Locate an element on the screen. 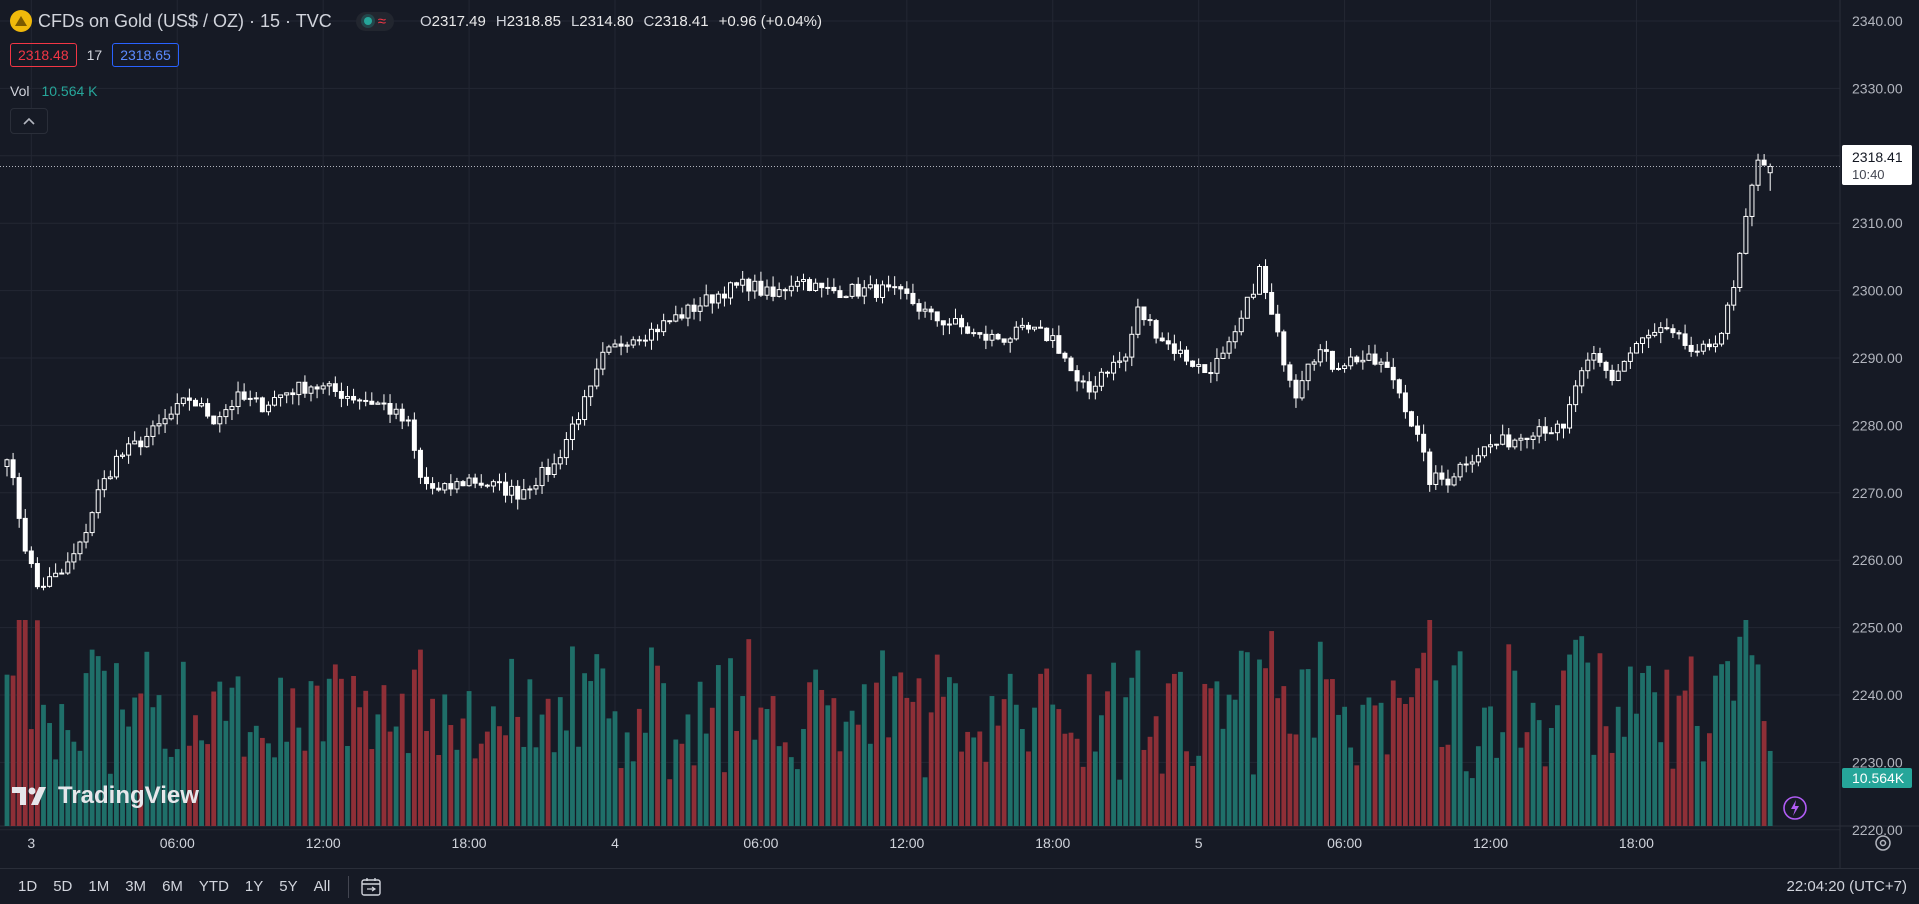  range-1d-button: 1D is located at coordinates (28, 886).